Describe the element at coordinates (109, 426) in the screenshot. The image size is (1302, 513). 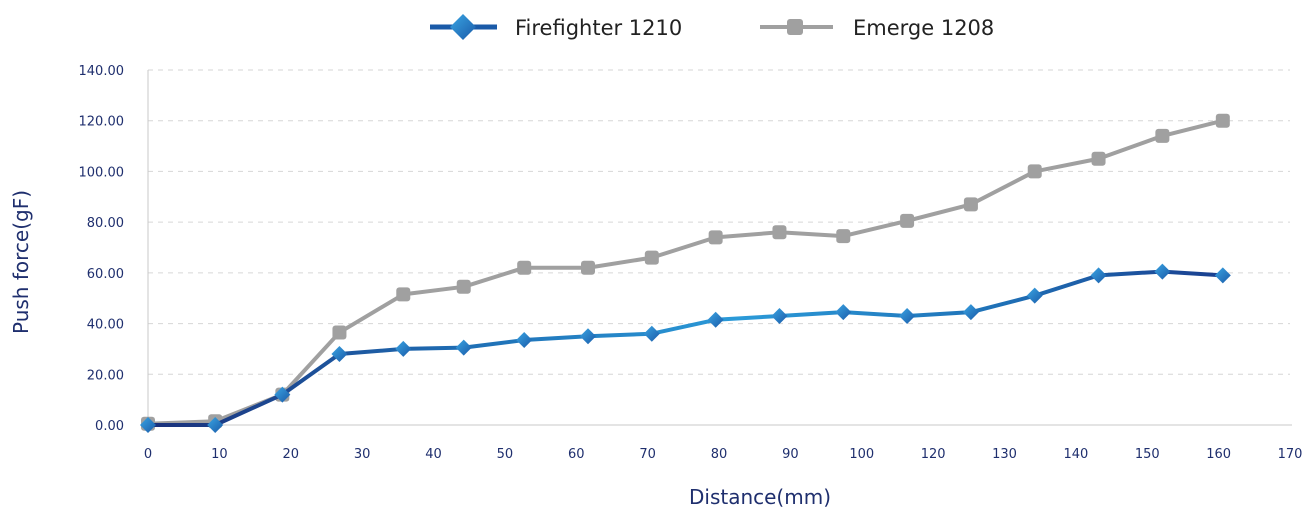
I see `y-tick-label: 0.00` at that location.